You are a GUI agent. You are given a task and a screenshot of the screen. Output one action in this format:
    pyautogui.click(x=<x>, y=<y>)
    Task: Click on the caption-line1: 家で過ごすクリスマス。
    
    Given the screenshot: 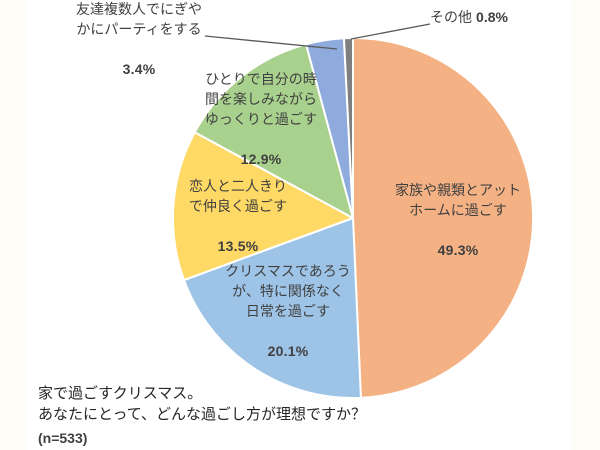 What is the action you would take?
    pyautogui.click(x=120, y=393)
    